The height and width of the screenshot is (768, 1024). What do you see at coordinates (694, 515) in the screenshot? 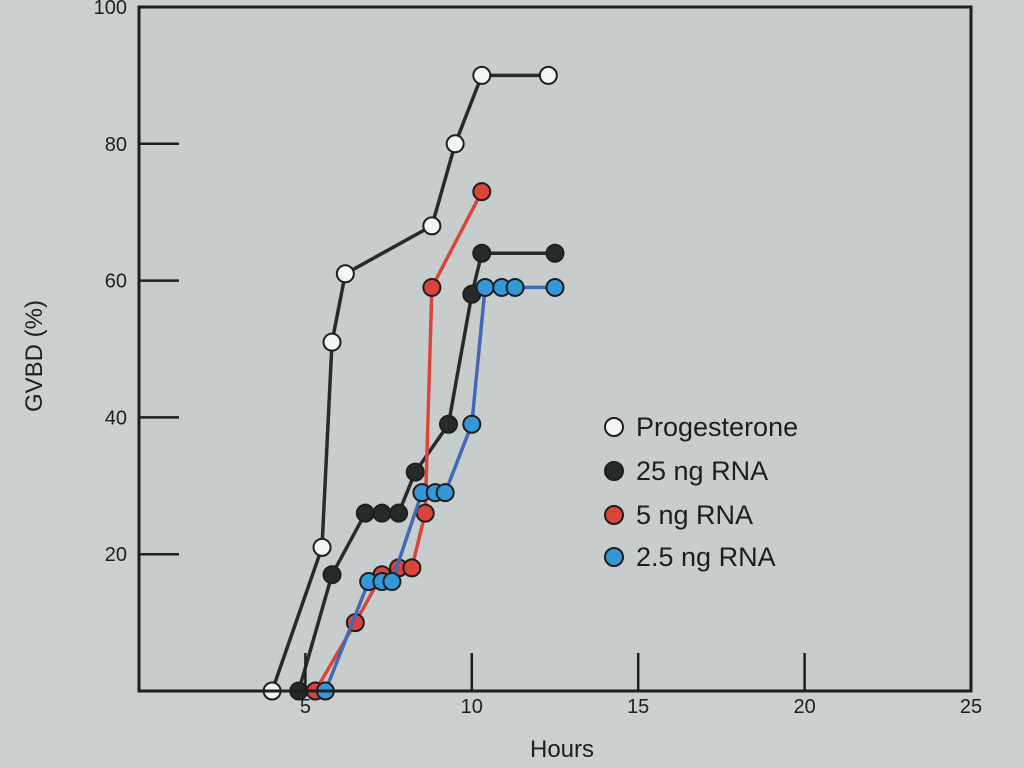
I see `legend-label-5ng: 5 ng RNA` at bounding box center [694, 515].